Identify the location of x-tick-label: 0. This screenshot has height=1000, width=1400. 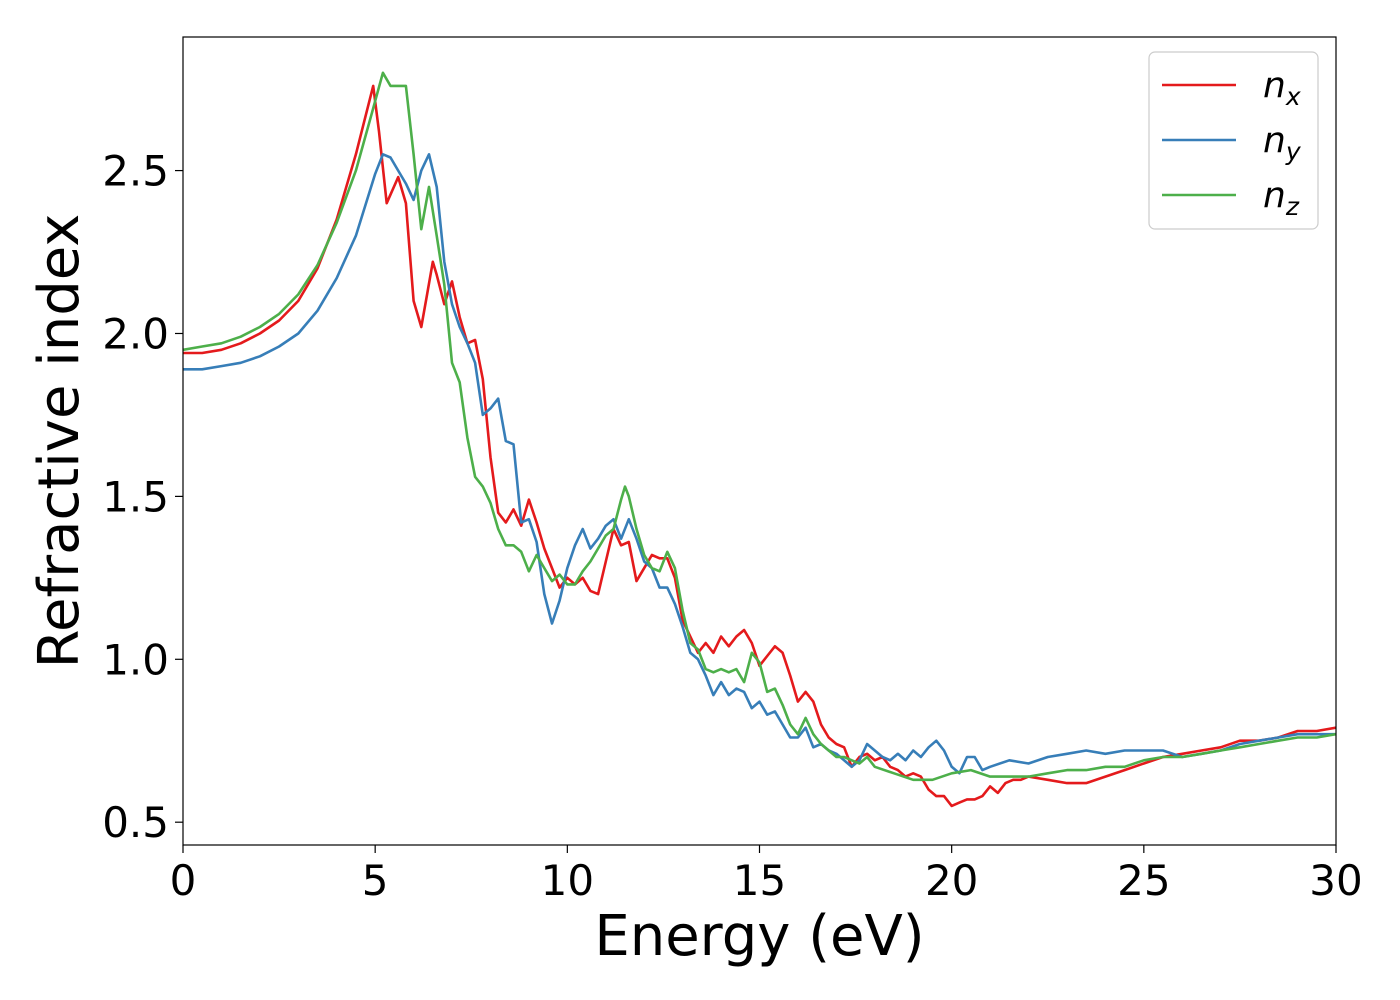
(183, 880).